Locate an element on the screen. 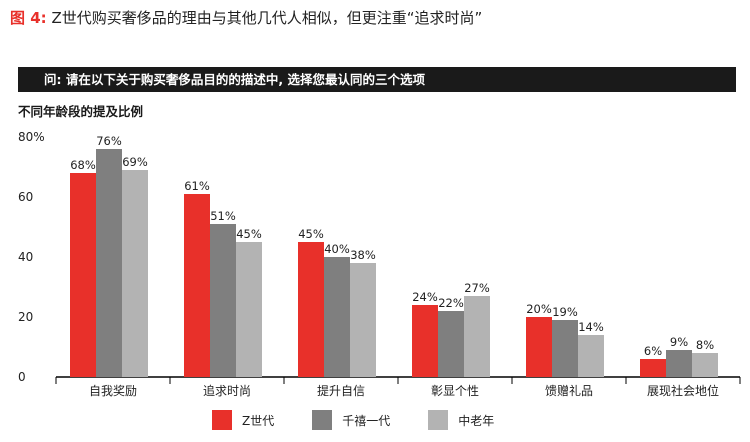 The image size is (750, 442). y-tick-label: 80% is located at coordinates (31, 137).